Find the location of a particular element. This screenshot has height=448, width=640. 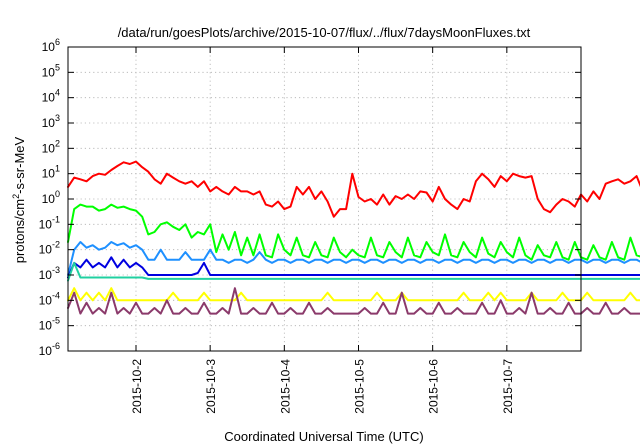

x-tick-label: 2015-10-5 is located at coordinates (359, 386).